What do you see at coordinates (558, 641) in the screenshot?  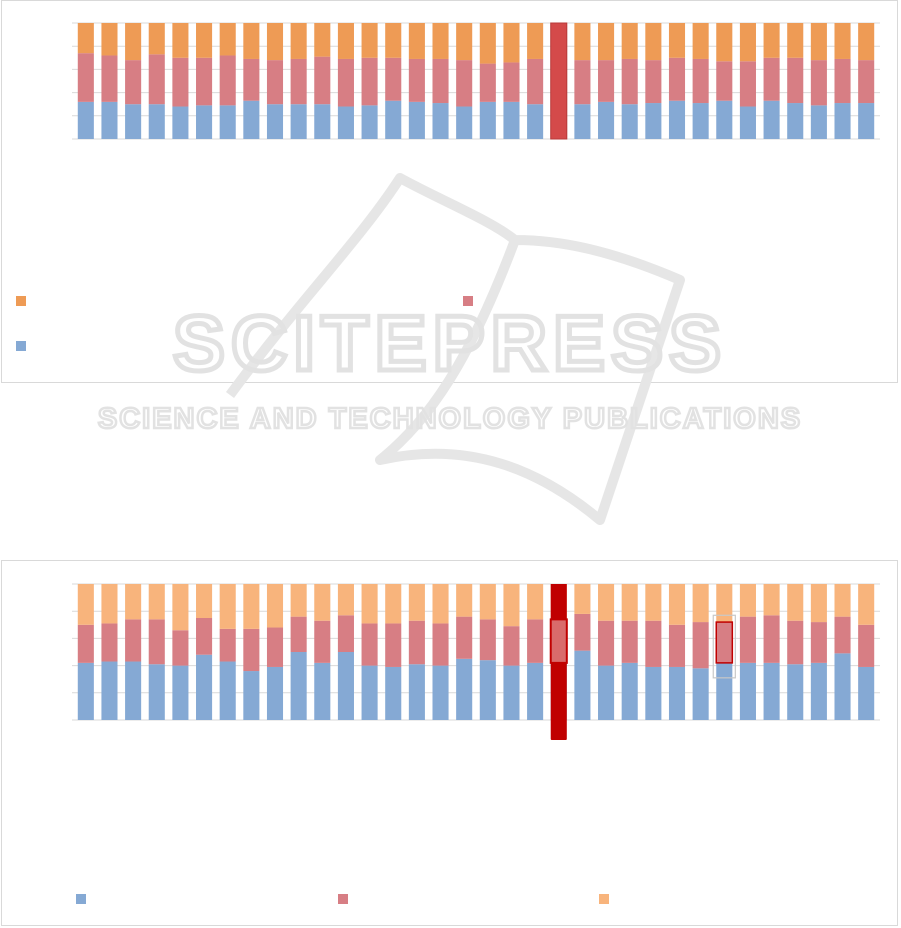 I see `highlighted-bar-middle` at bounding box center [558, 641].